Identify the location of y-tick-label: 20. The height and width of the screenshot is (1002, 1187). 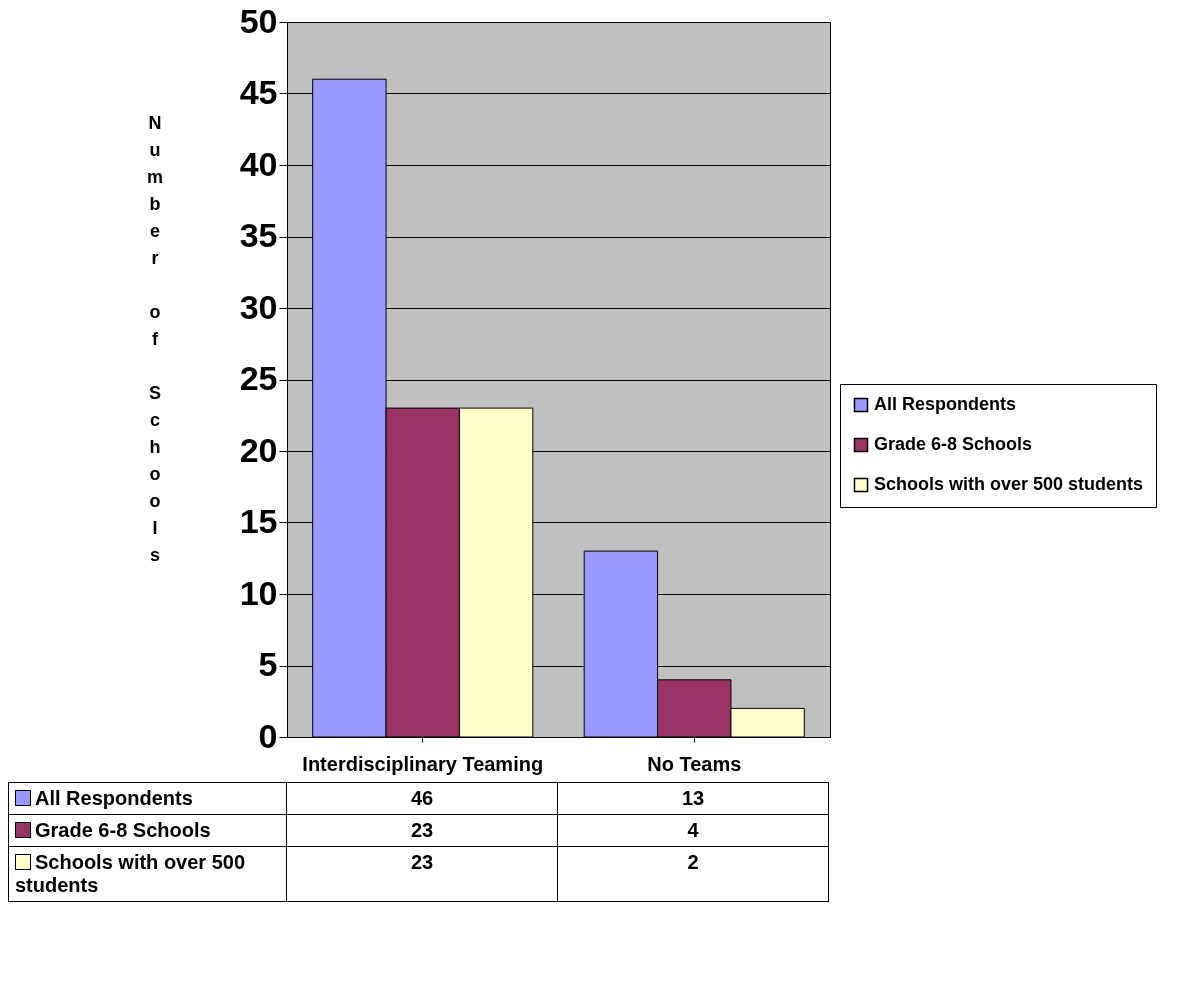
(258, 449).